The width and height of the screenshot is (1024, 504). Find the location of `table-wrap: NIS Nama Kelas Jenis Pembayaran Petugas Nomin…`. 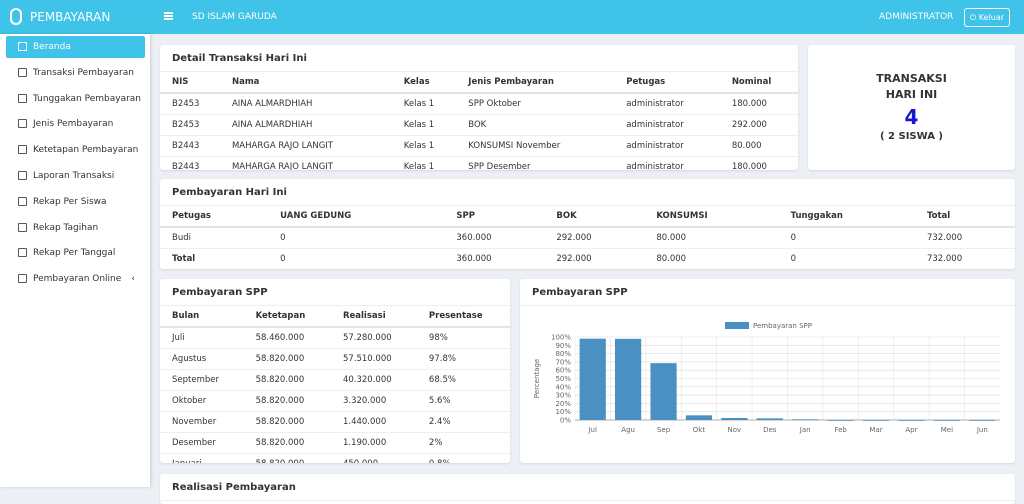

table-wrap: NIS Nama Kelas Jenis Pembayaran Petugas Nomin… is located at coordinates (479, 121).